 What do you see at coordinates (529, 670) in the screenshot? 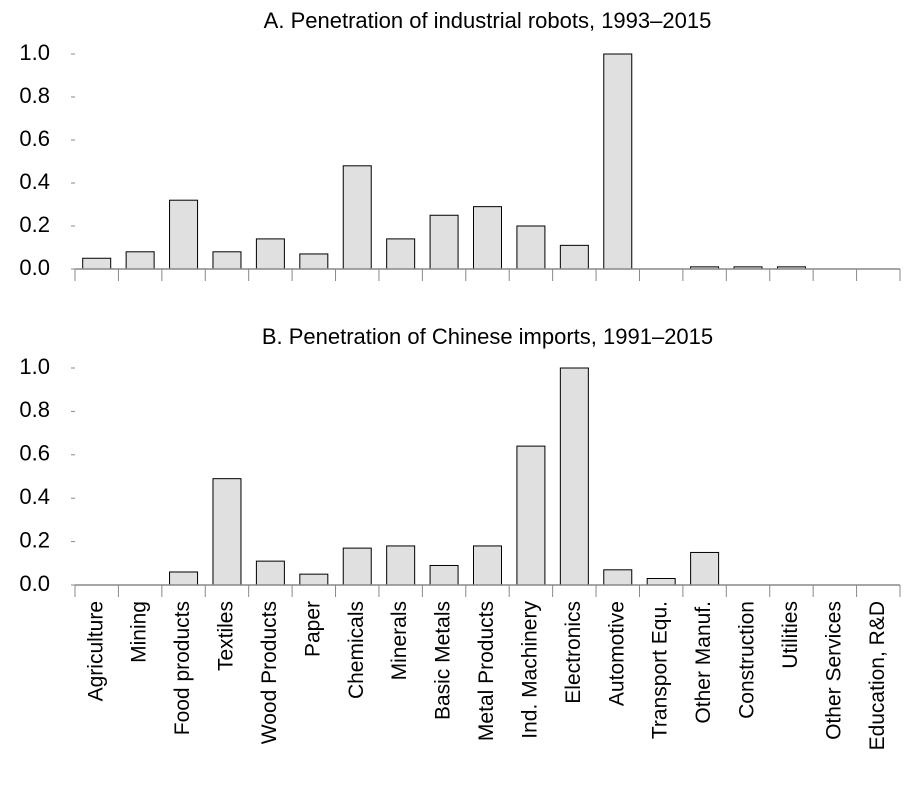
I see `x-tick-label: Ind. Machinery` at bounding box center [529, 670].